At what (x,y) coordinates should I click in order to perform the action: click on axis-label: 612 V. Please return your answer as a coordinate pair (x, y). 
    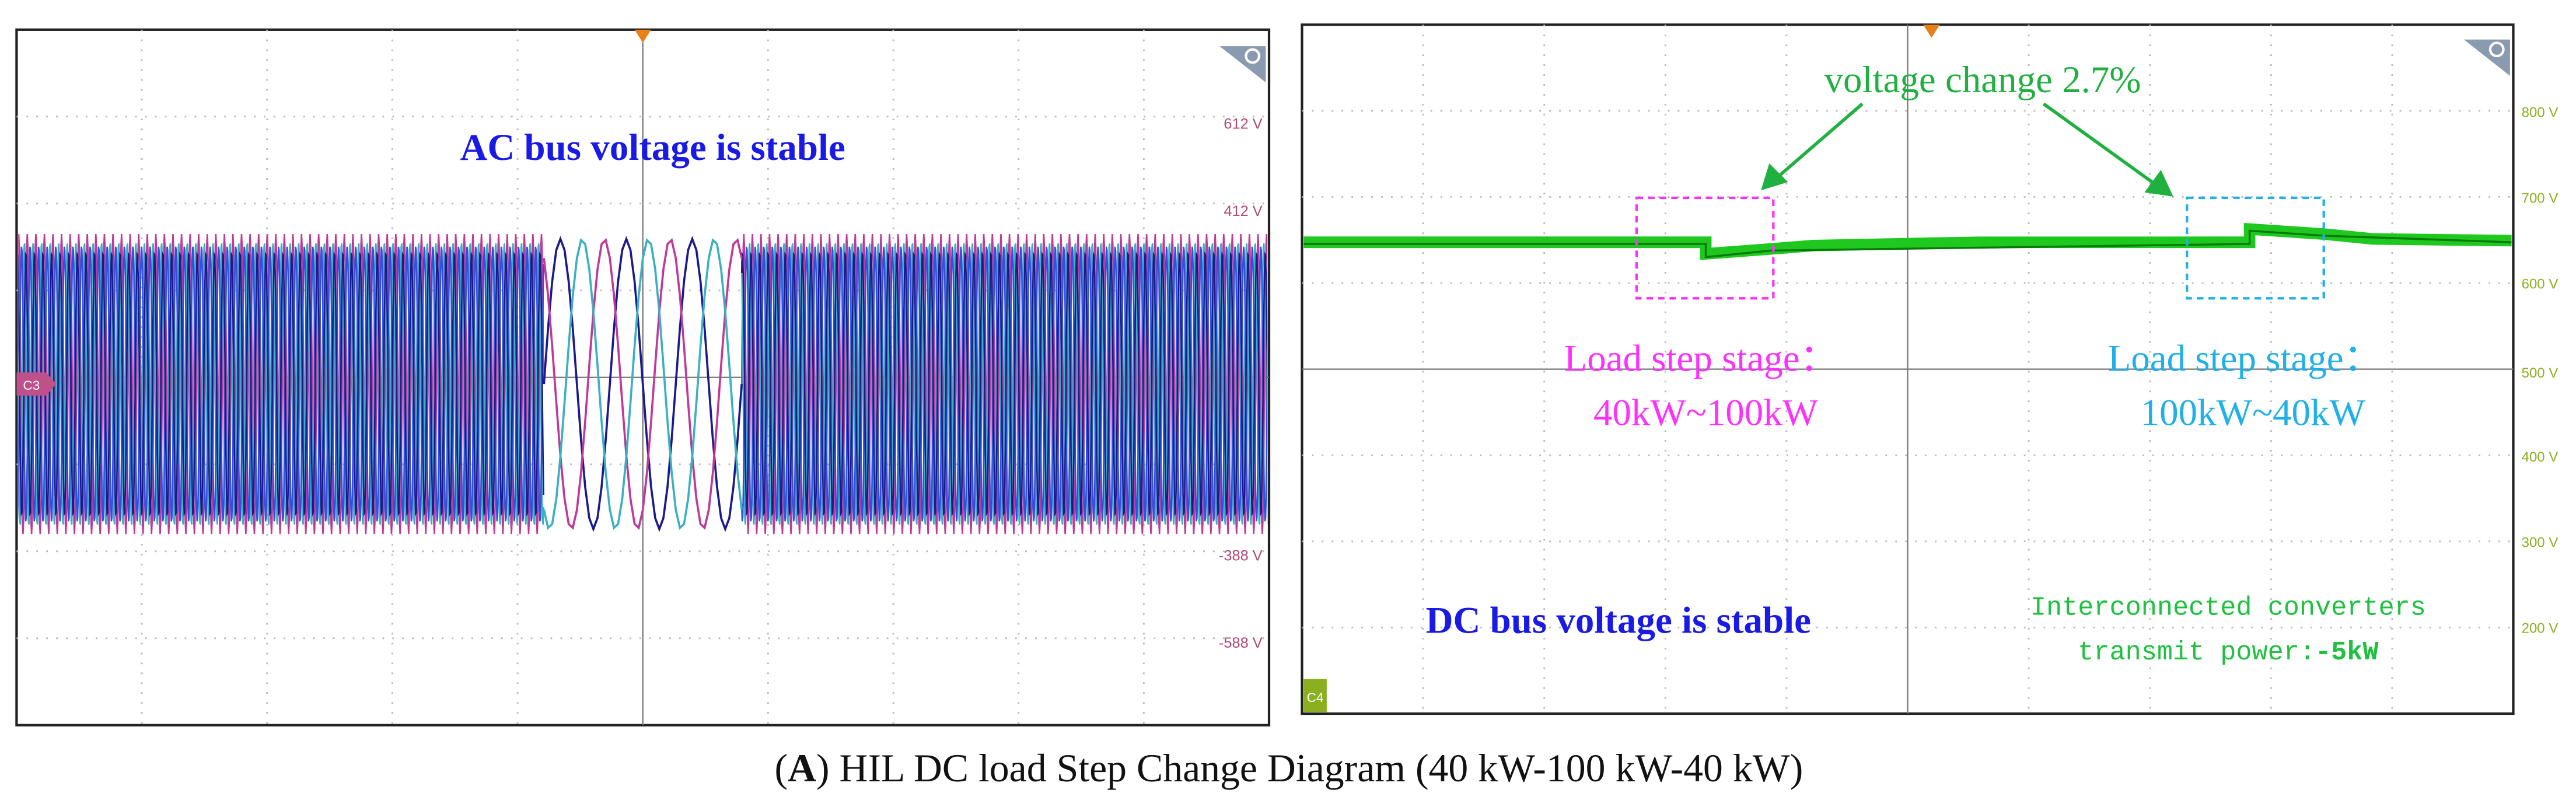
    Looking at the image, I should click on (1243, 124).